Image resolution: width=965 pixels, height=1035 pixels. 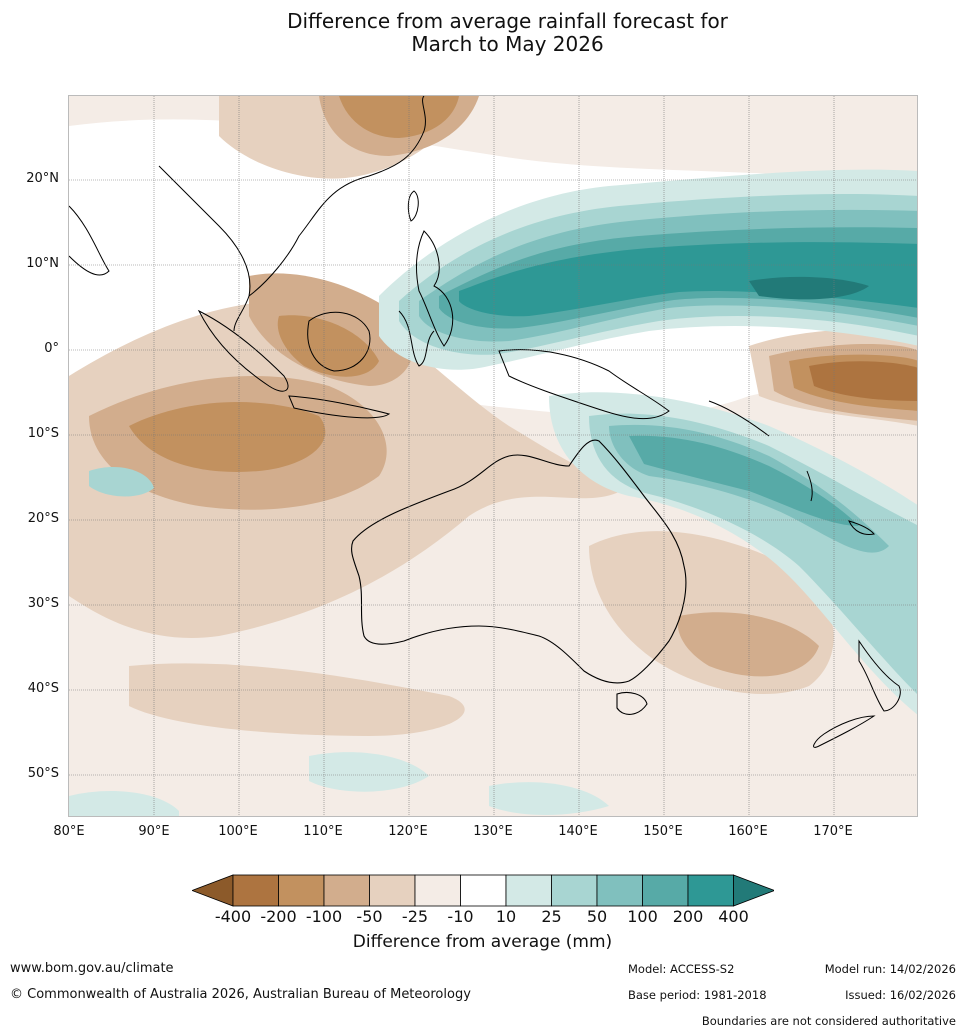 I want to click on lat-label-40s: 40°S, so click(x=43, y=688).